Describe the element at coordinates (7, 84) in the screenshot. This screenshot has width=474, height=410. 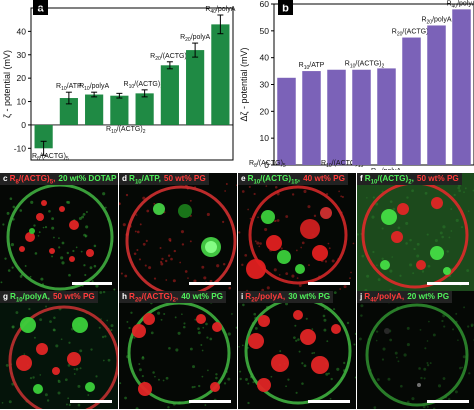
I see `y-axis-label: ζ - potential (mV)` at that location.